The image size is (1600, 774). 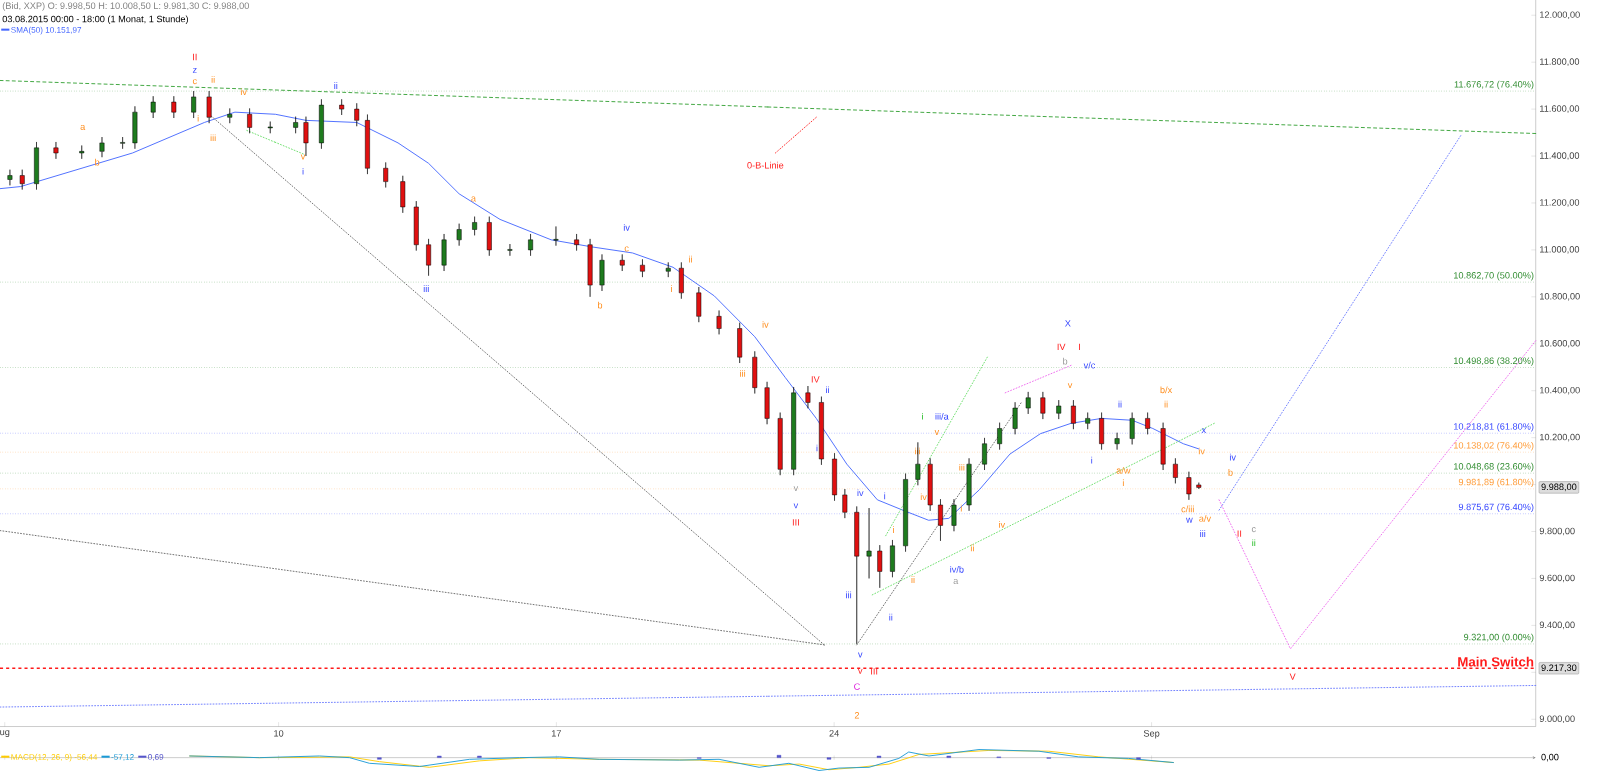 I want to click on x-tick-label: ug, so click(x=5, y=733).